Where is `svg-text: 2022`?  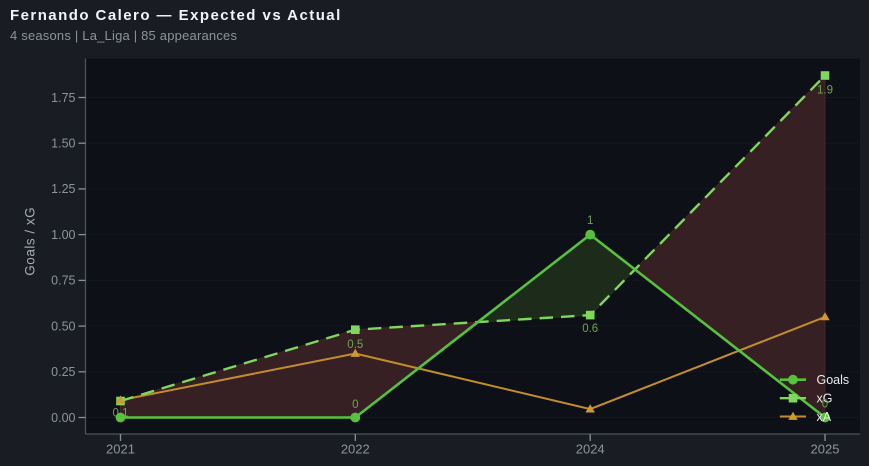 svg-text: 2022 is located at coordinates (355, 449).